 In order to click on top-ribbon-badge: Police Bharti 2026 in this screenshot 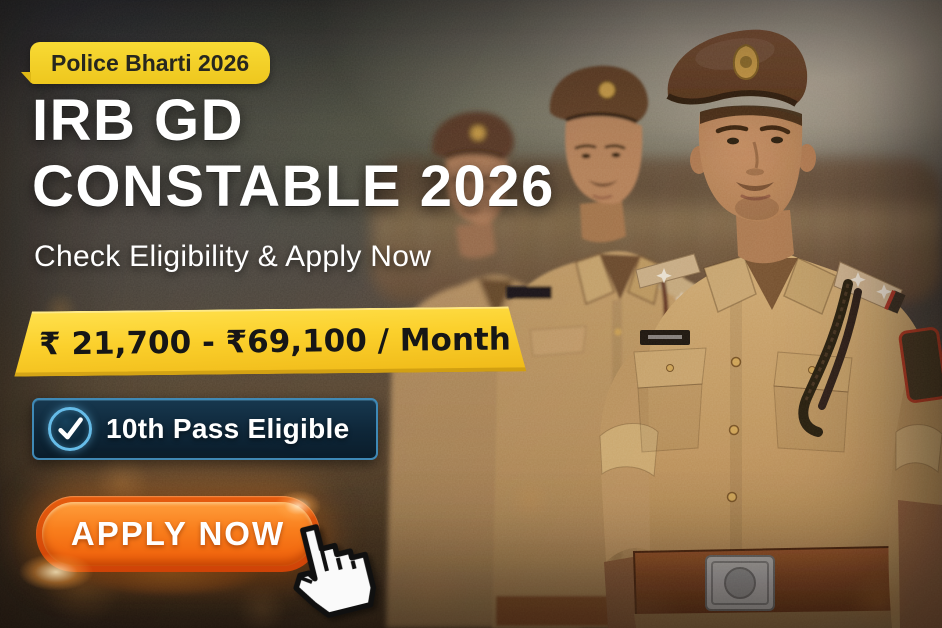, I will do `click(145, 63)`.